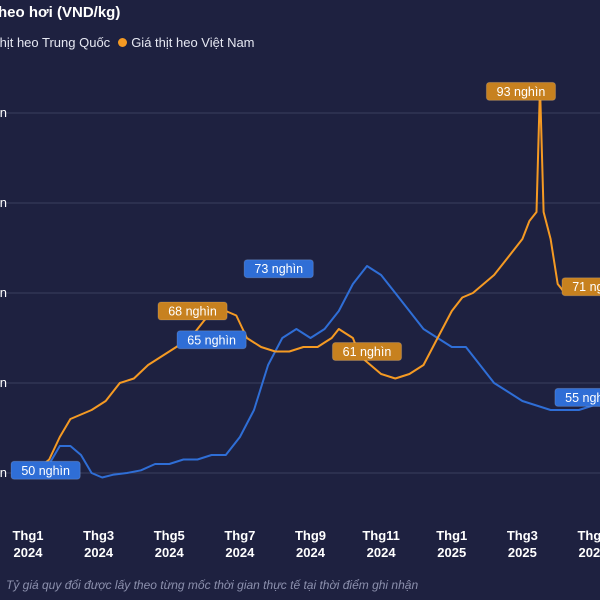 The width and height of the screenshot is (600, 600). What do you see at coordinates (60, 12) in the screenshot?
I see `chart-title: heo hơi (VND/kg)` at bounding box center [60, 12].